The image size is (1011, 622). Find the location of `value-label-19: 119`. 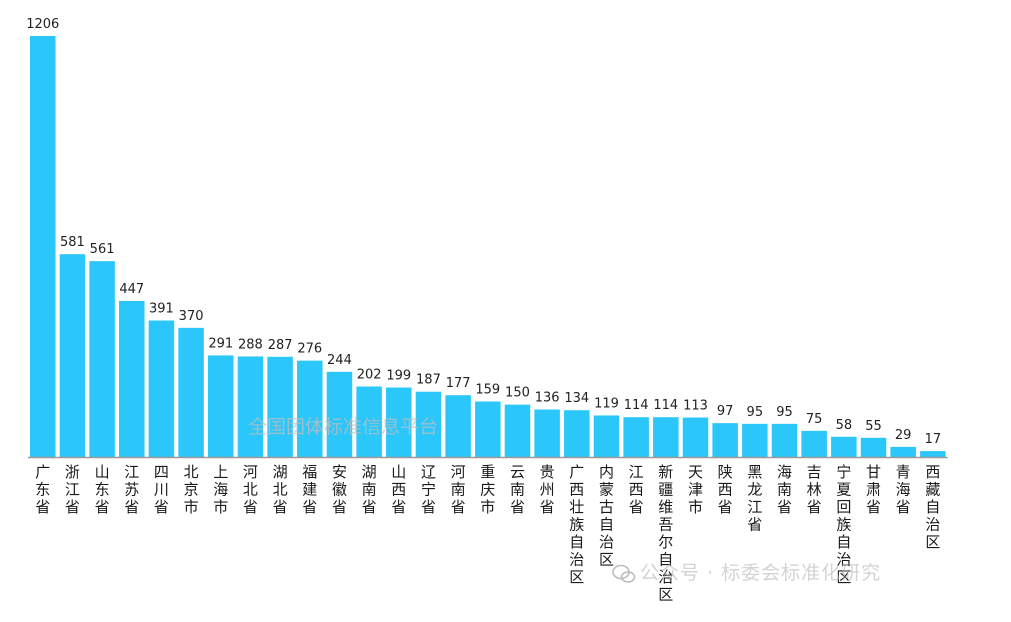

value-label-19: 119 is located at coordinates (606, 403).